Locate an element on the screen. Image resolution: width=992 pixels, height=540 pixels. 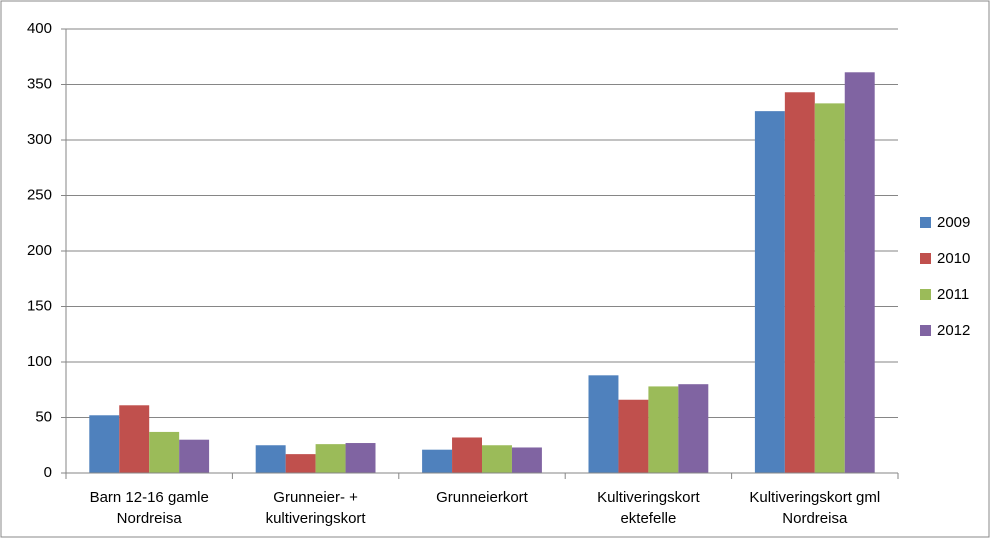
y-tick-label: 0 is located at coordinates (48, 472).